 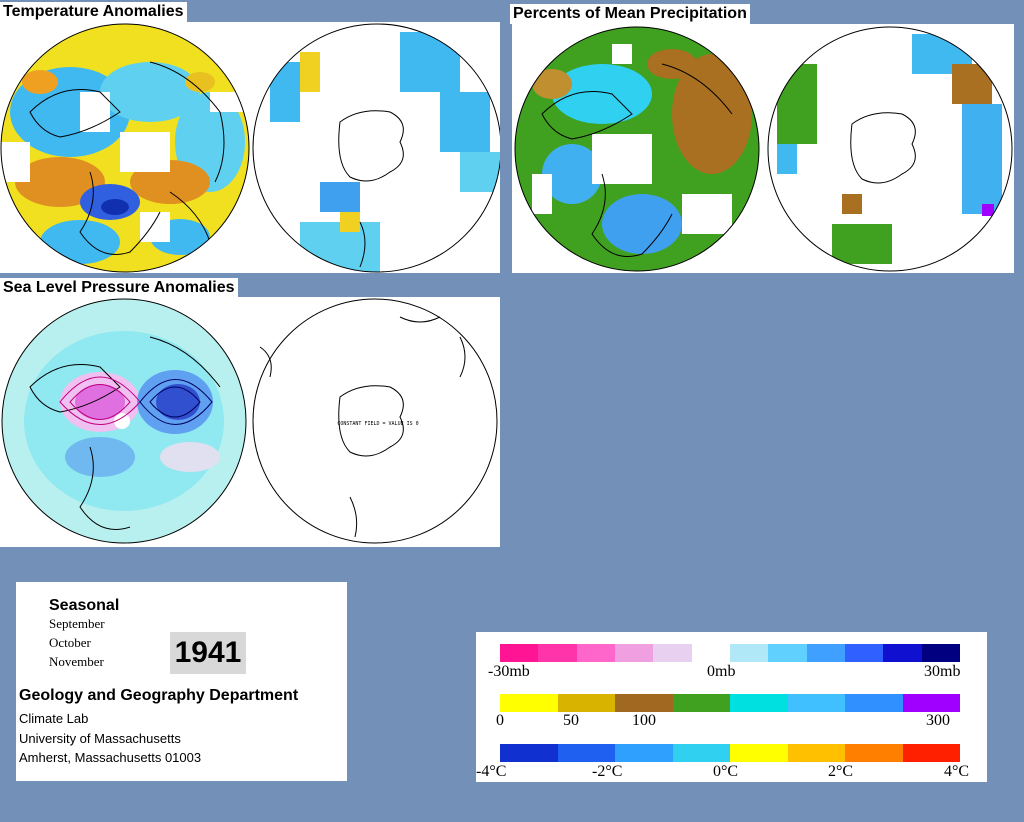 I want to click on precip-label-50: 50, so click(x=571, y=720).